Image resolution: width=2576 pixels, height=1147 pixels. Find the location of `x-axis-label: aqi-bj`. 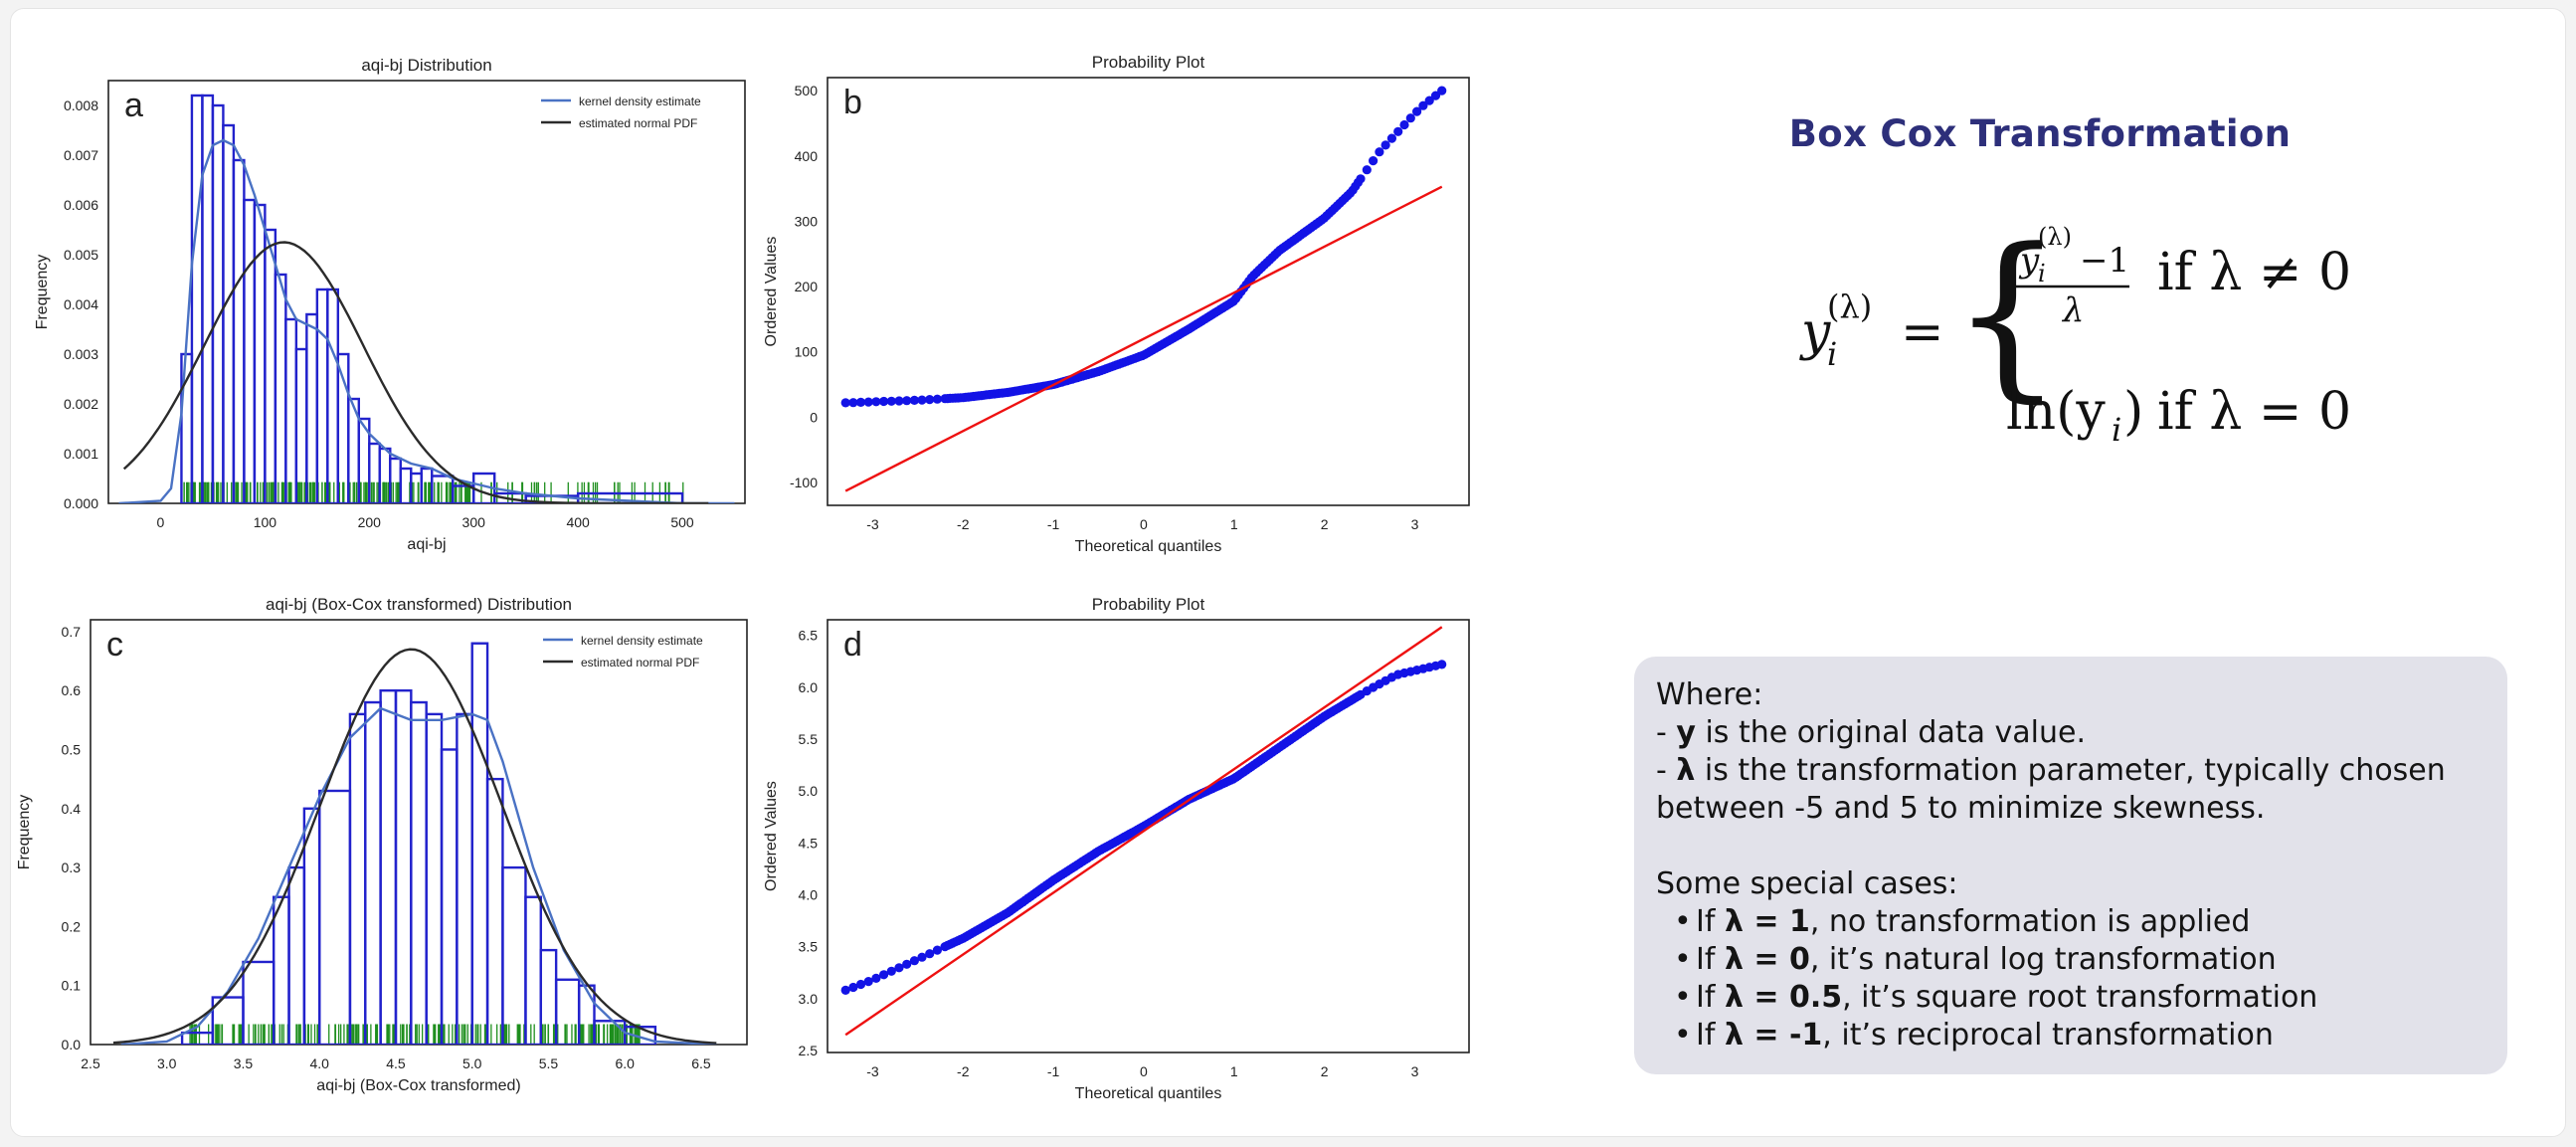

x-axis-label: aqi-bj is located at coordinates (426, 544).